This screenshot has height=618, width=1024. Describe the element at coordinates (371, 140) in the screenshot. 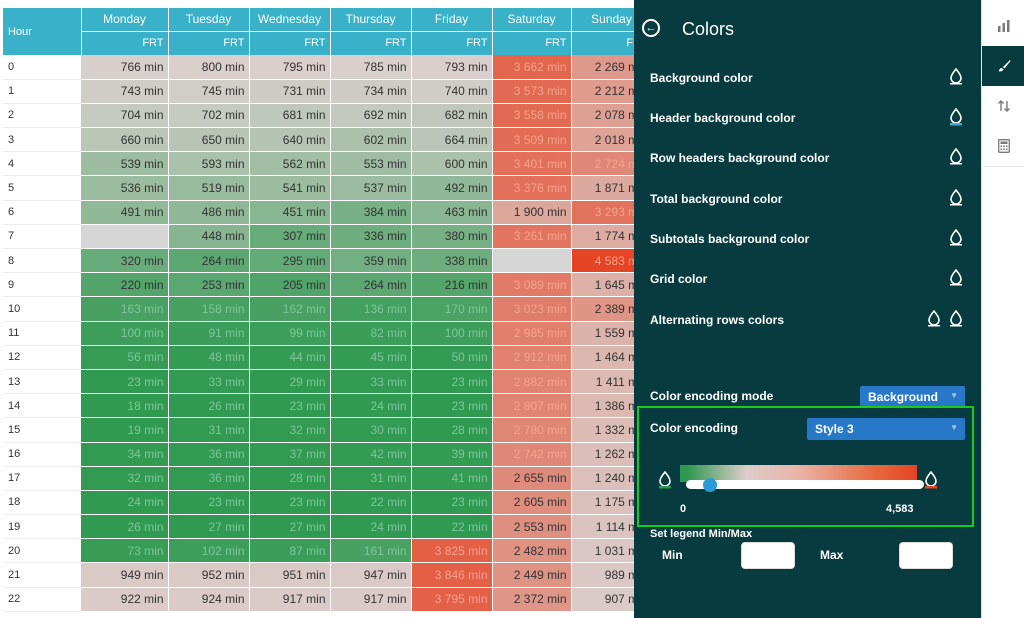

I see `table-cell: 602 min` at that location.